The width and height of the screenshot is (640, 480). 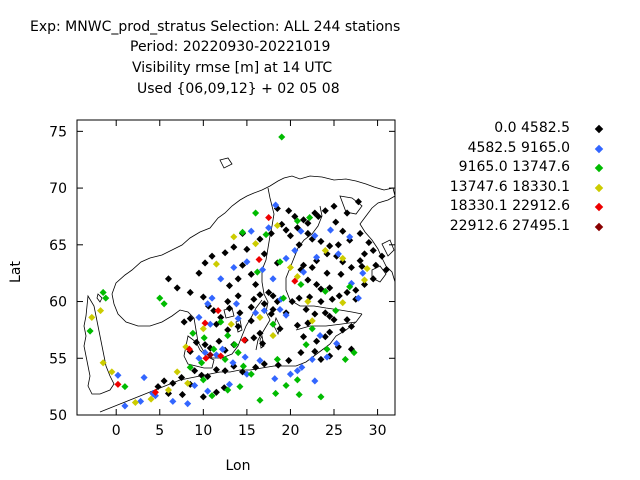 What do you see at coordinates (532, 128) in the screenshot?
I see `legend-label: 0.0 4582.5` at bounding box center [532, 128].